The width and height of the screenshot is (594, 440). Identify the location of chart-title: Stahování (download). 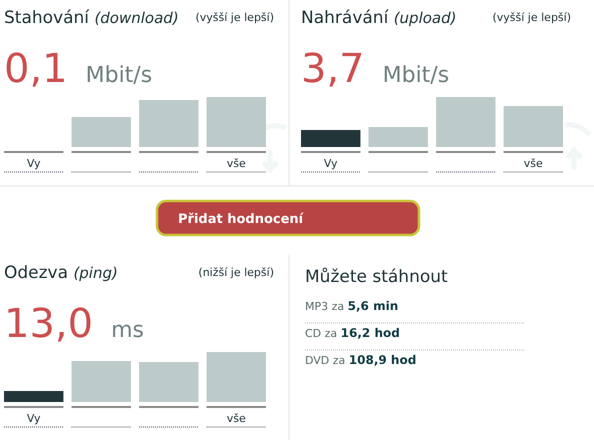
(91, 18).